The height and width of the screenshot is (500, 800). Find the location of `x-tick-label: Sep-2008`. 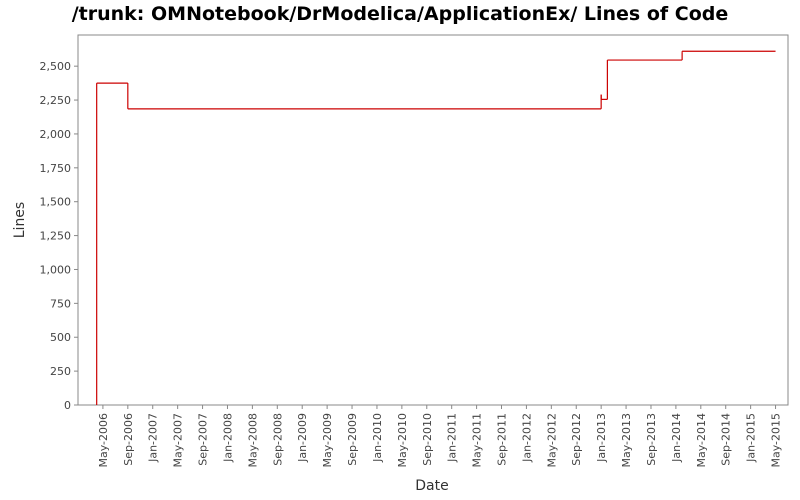

x-tick-label: Sep-2008 is located at coordinates (277, 439).